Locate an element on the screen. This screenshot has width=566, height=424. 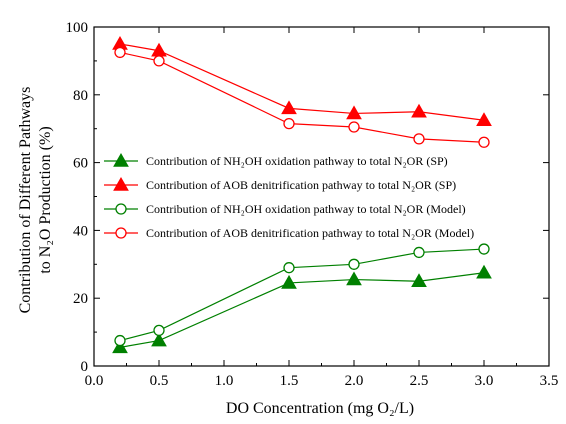
x-axis-label: DO Concentration (mg O₂/L) is located at coordinates (320, 408).